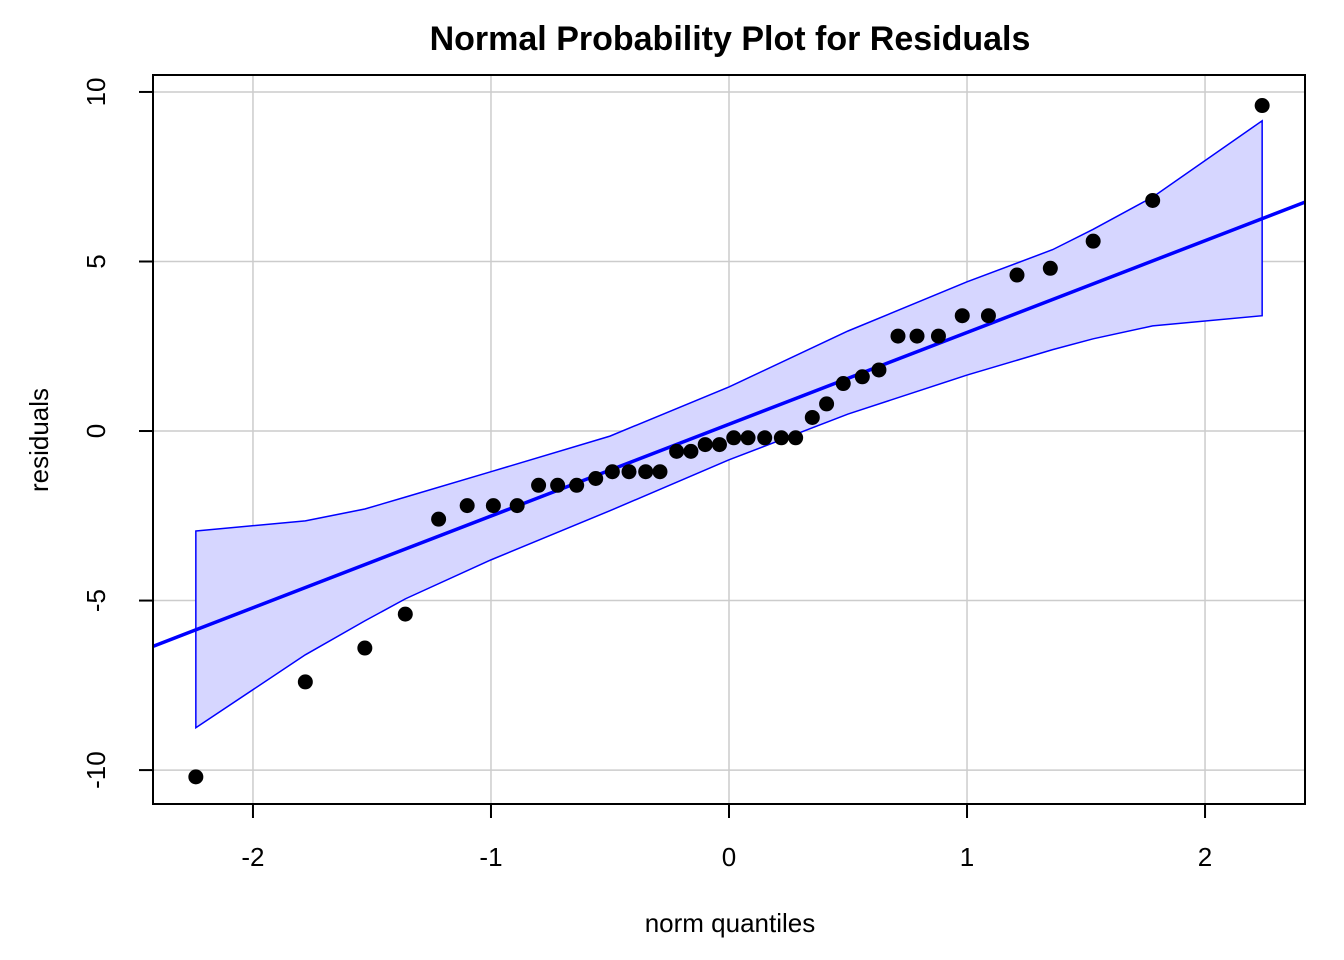  I want to click on y-tick-label-0: -10, so click(96, 770).